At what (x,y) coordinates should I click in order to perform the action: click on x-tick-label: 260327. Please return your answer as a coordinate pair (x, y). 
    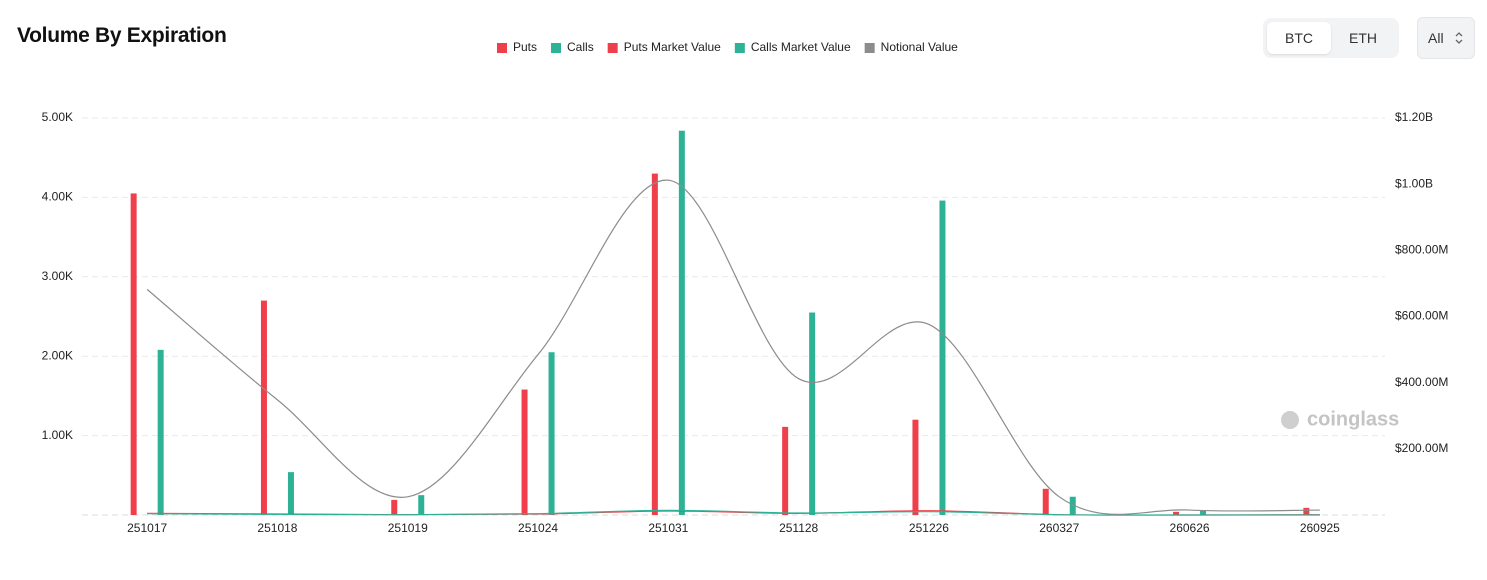
    Looking at the image, I should click on (1059, 528).